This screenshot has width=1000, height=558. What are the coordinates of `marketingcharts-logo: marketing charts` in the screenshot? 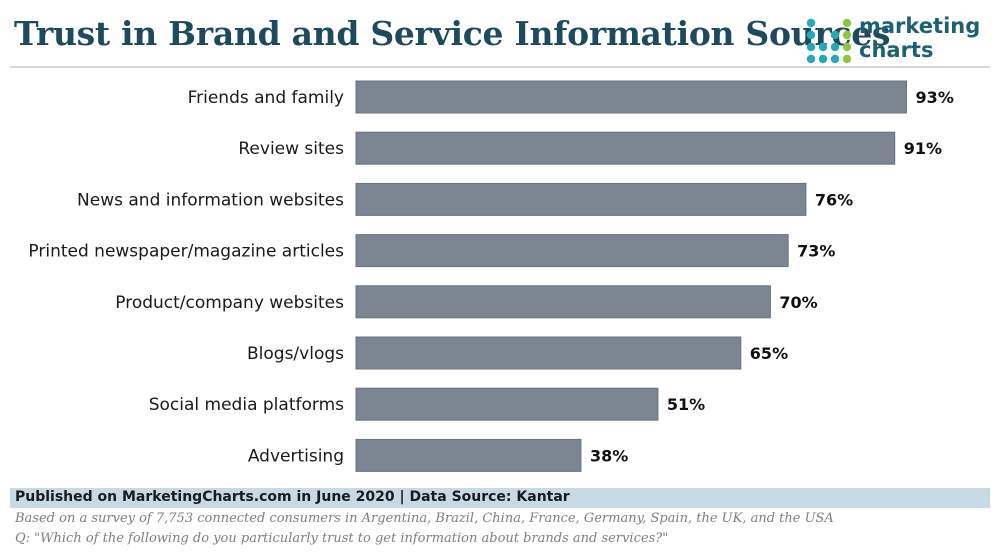 It's located at (900, 40).